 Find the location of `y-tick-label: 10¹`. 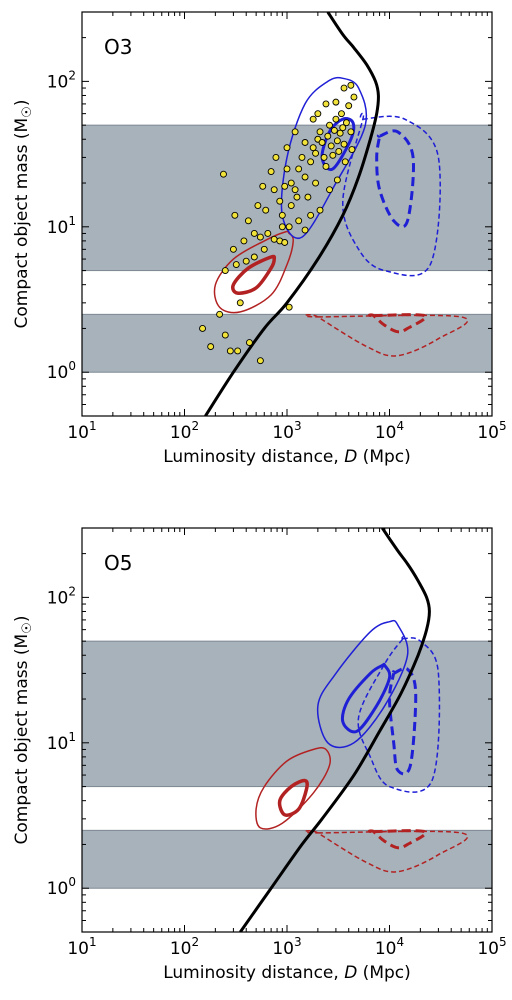

y-tick-label: 10¹ is located at coordinates (61, 226).